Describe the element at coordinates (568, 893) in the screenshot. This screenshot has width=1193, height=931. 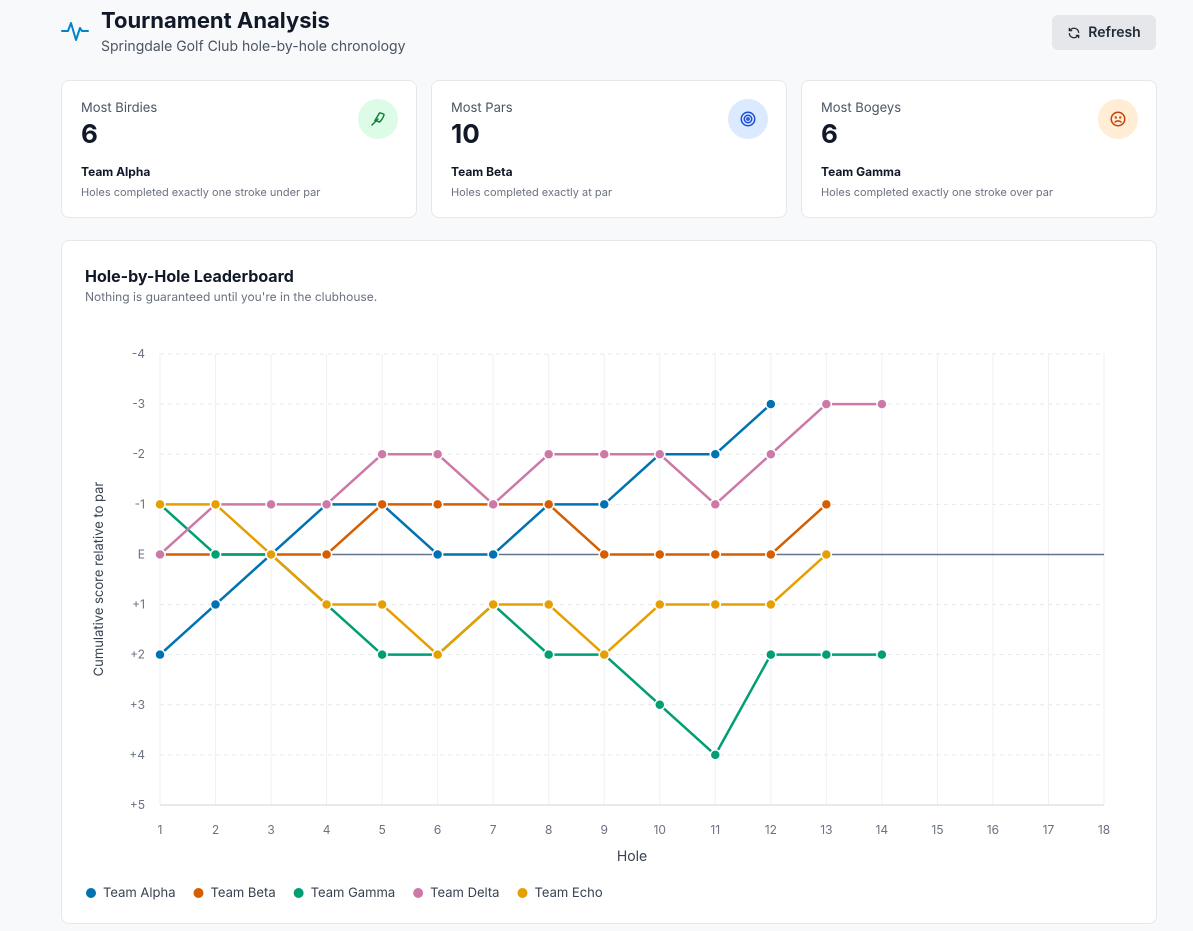
I see `legend-label: Team Echo` at that location.